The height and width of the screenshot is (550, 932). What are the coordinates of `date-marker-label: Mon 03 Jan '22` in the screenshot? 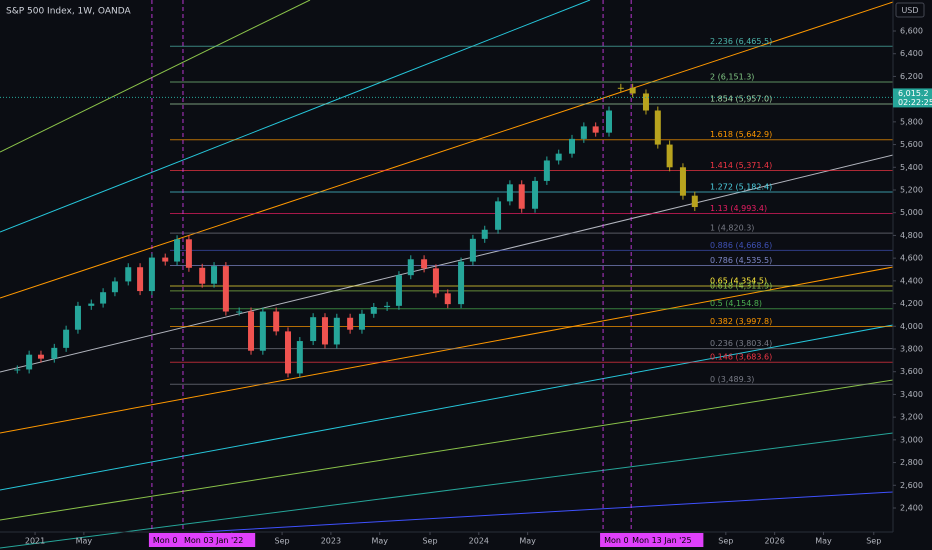 It's located at (213, 540).